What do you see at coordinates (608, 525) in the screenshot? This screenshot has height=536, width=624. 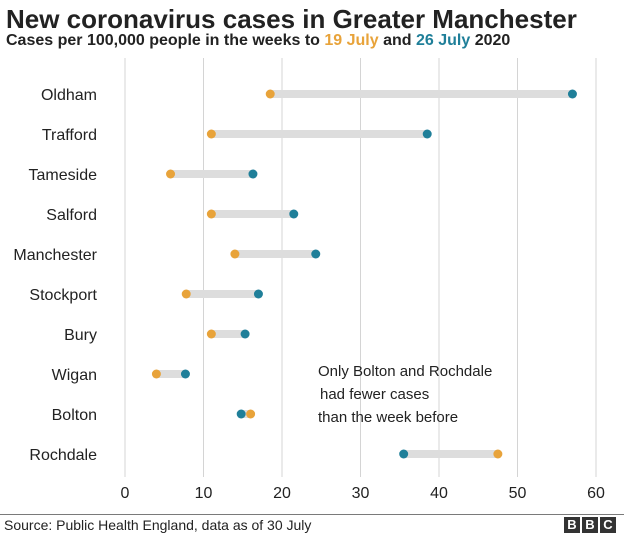 I see `logo-letter: C` at bounding box center [608, 525].